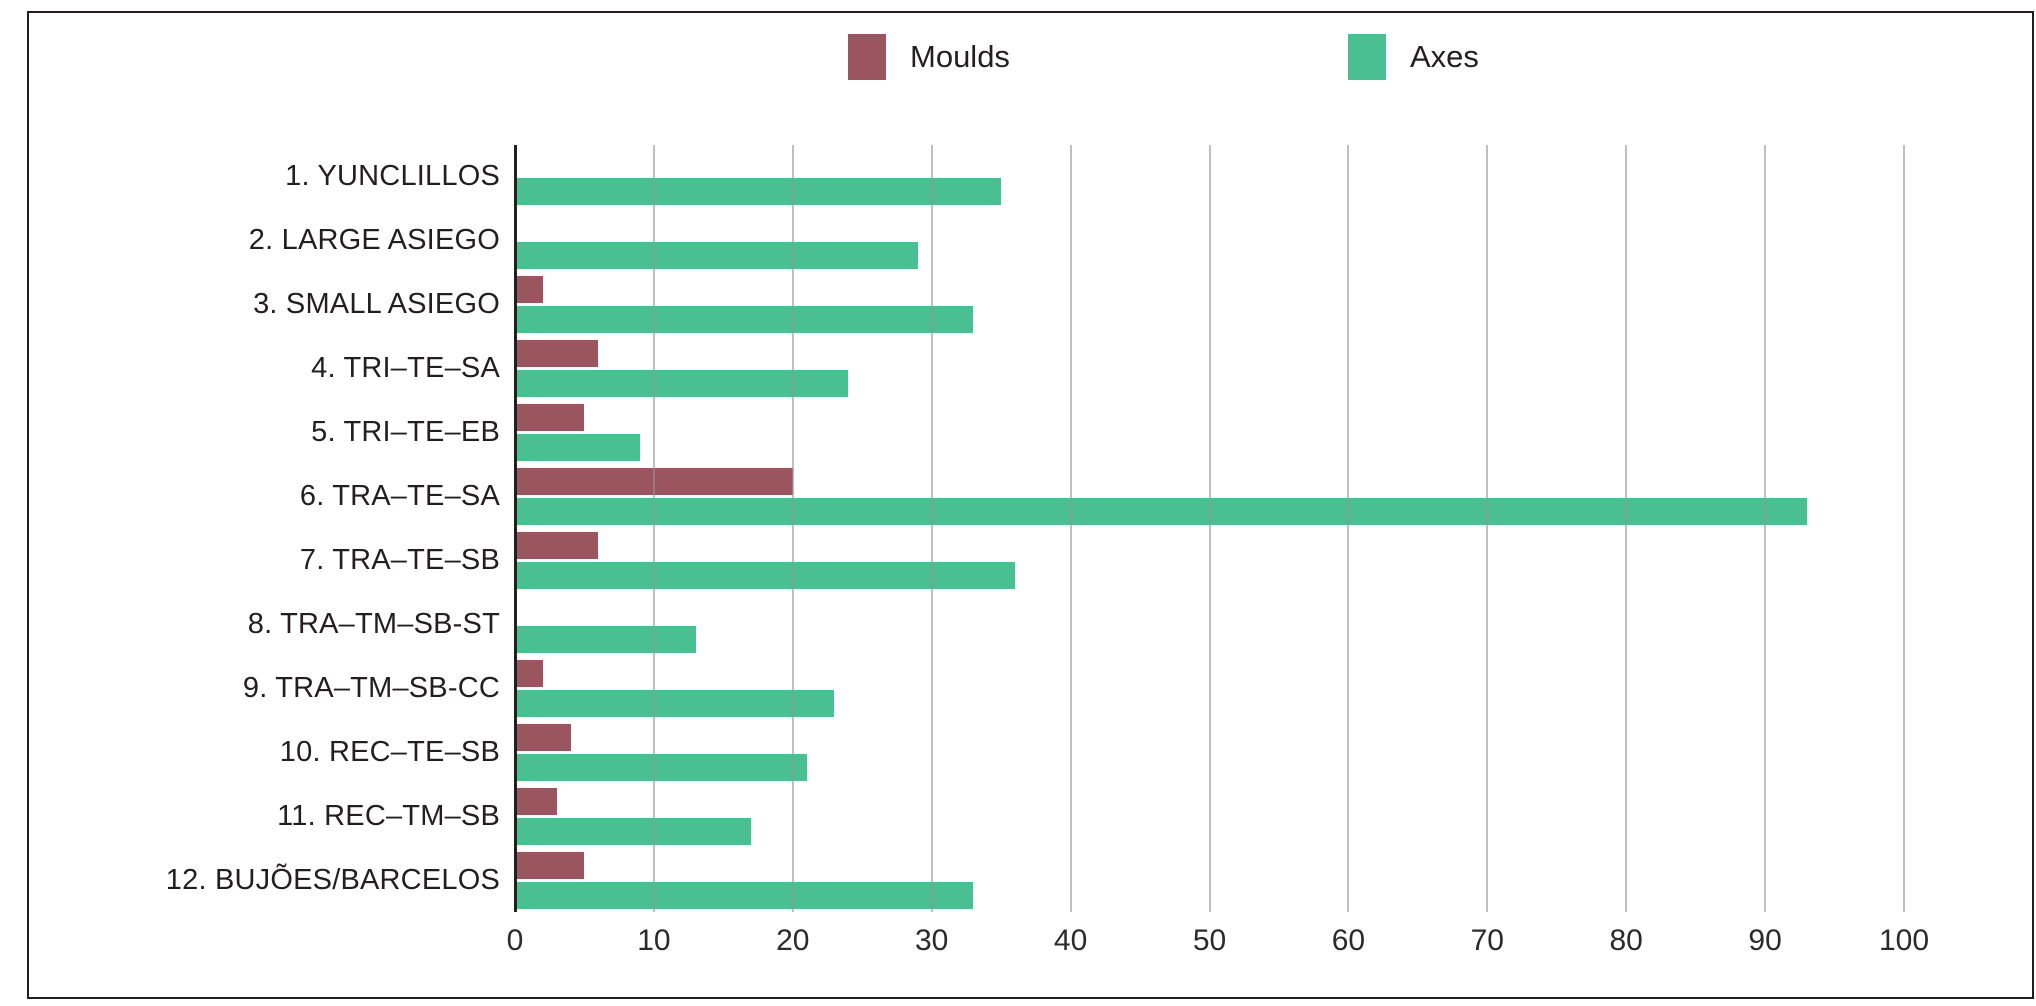  I want to click on chart-row: 9. TRA–TM–SB-CC, so click(977, 688).